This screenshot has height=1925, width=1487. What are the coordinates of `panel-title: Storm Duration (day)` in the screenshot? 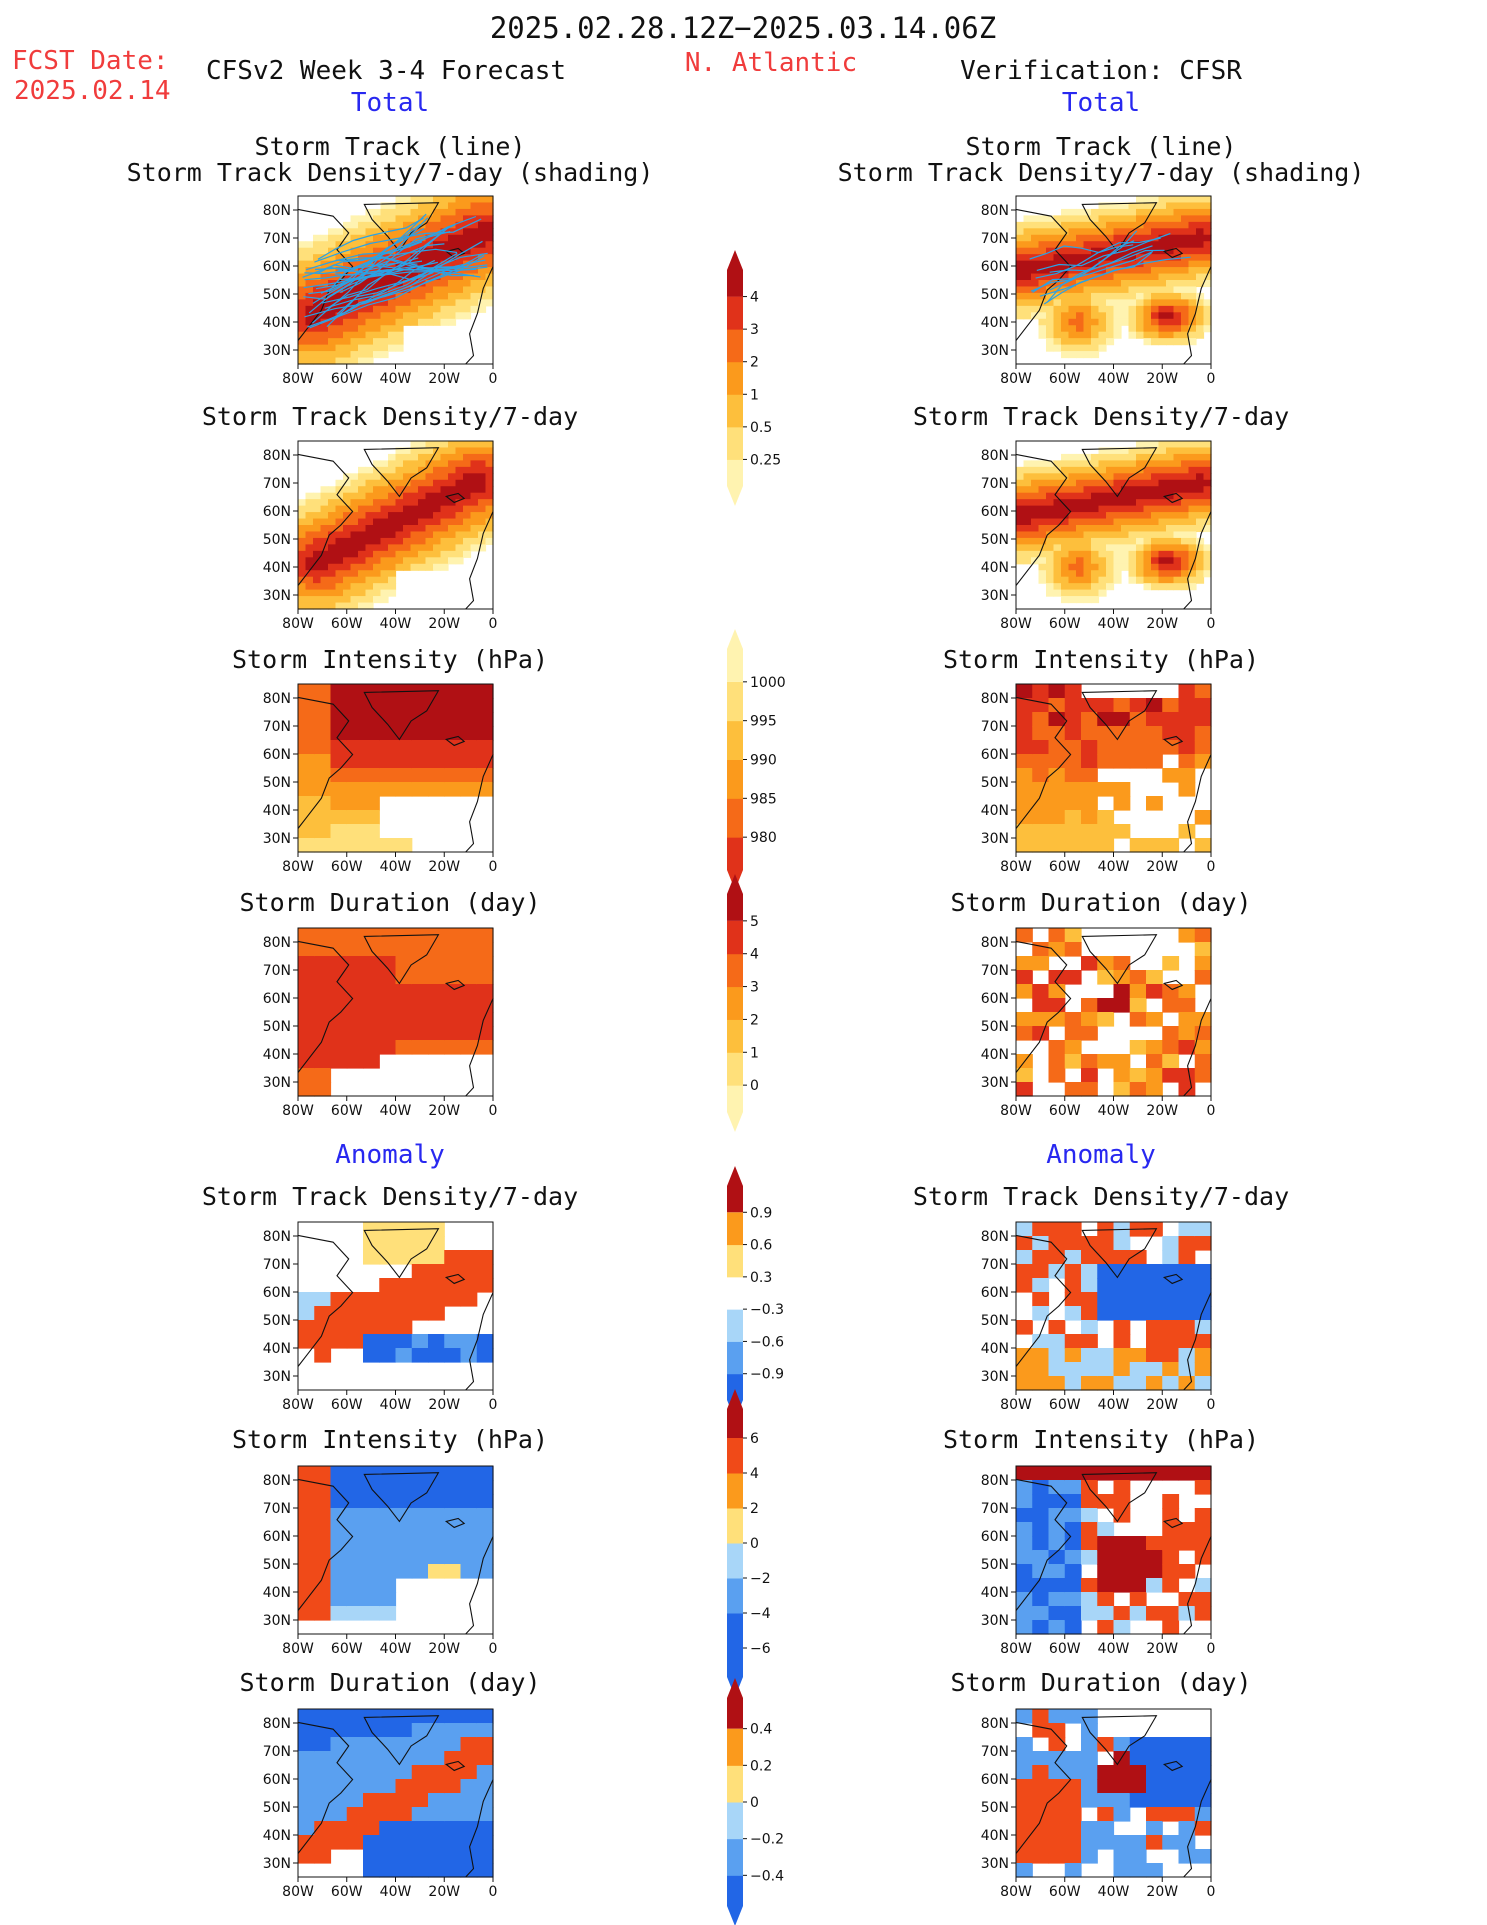 It's located at (390, 1682).